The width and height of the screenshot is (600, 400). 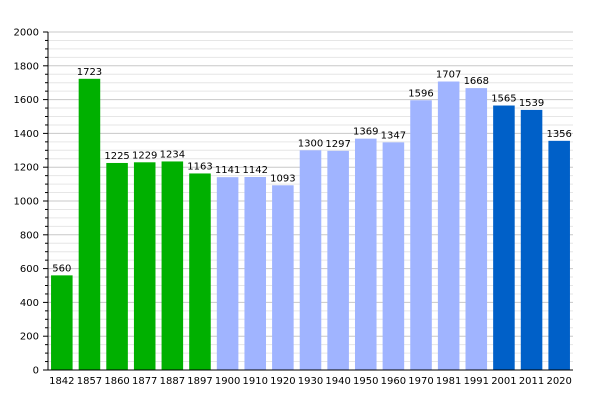 I want to click on x-tick-label-1930: 1930, so click(x=310, y=381).